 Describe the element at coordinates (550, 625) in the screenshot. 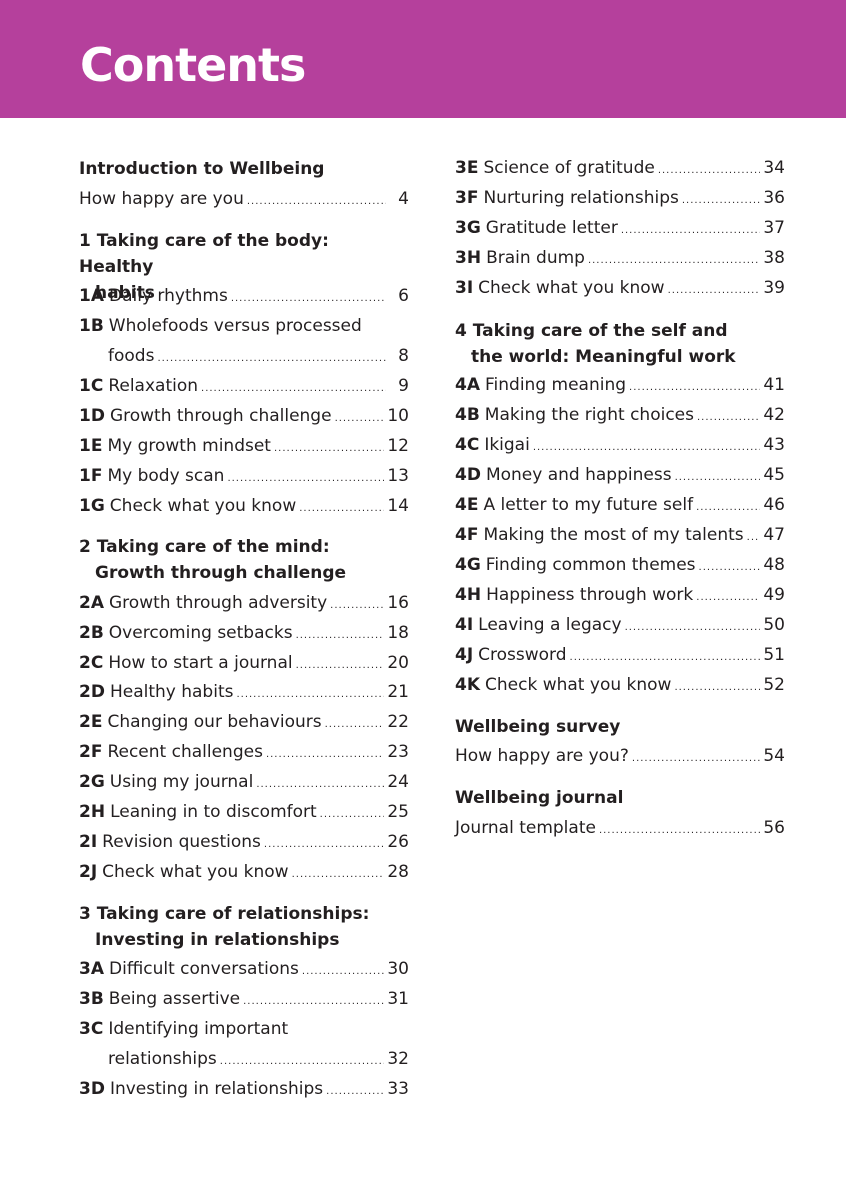

I see `entry-label: Leaving a legacy` at that location.